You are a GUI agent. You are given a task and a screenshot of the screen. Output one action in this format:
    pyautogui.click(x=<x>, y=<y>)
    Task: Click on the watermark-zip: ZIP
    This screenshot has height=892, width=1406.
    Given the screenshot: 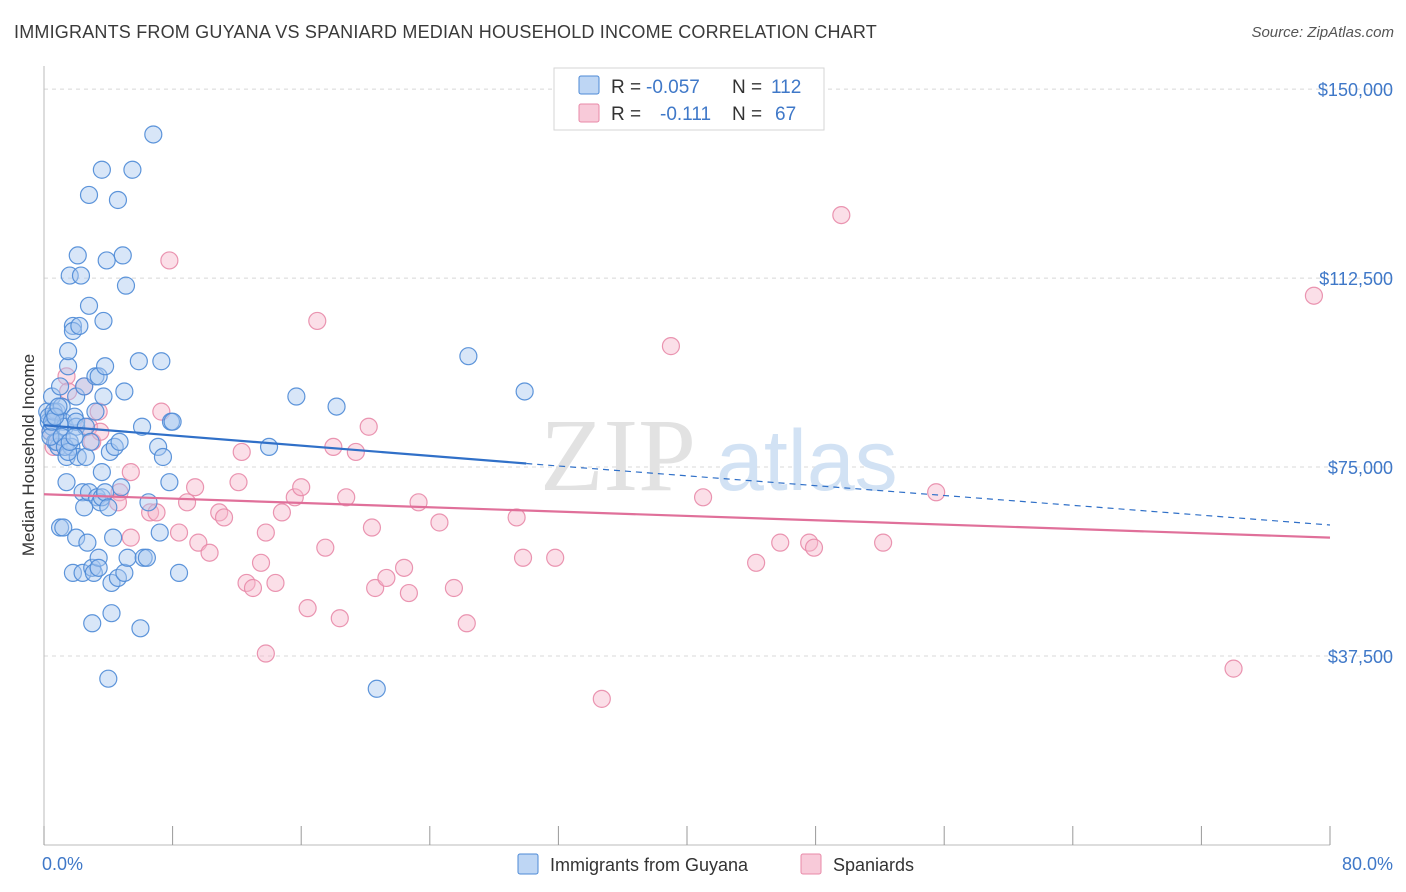 What is the action you would take?
    pyautogui.click(x=618, y=455)
    